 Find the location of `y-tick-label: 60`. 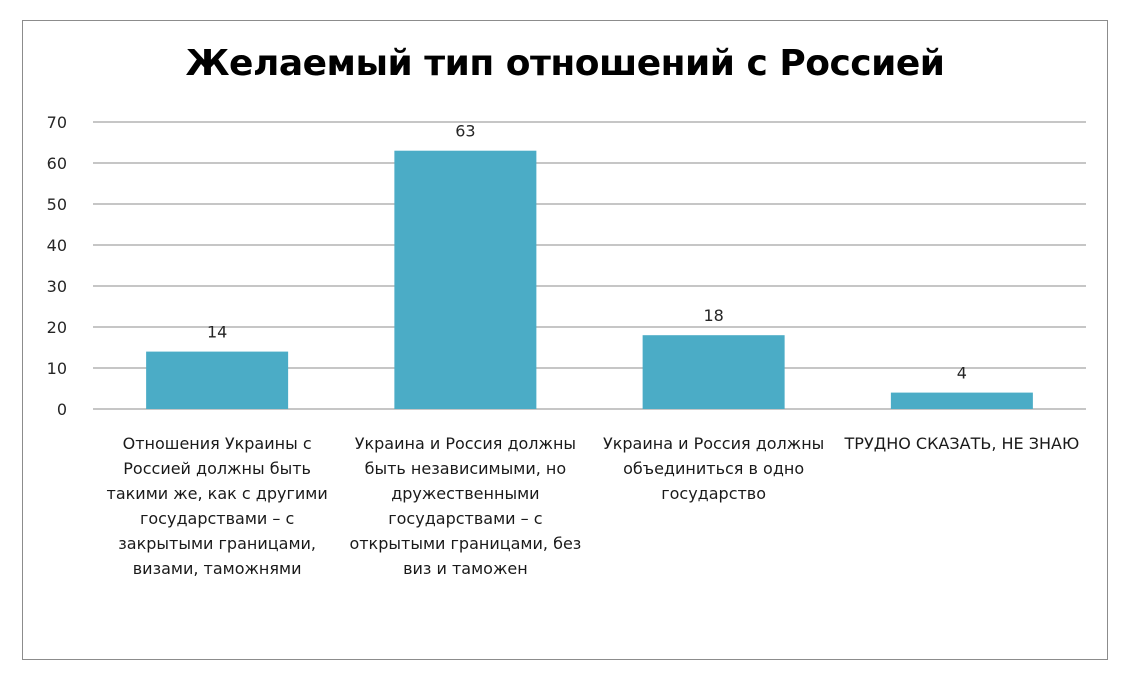

y-tick-label: 60 is located at coordinates (57, 163).